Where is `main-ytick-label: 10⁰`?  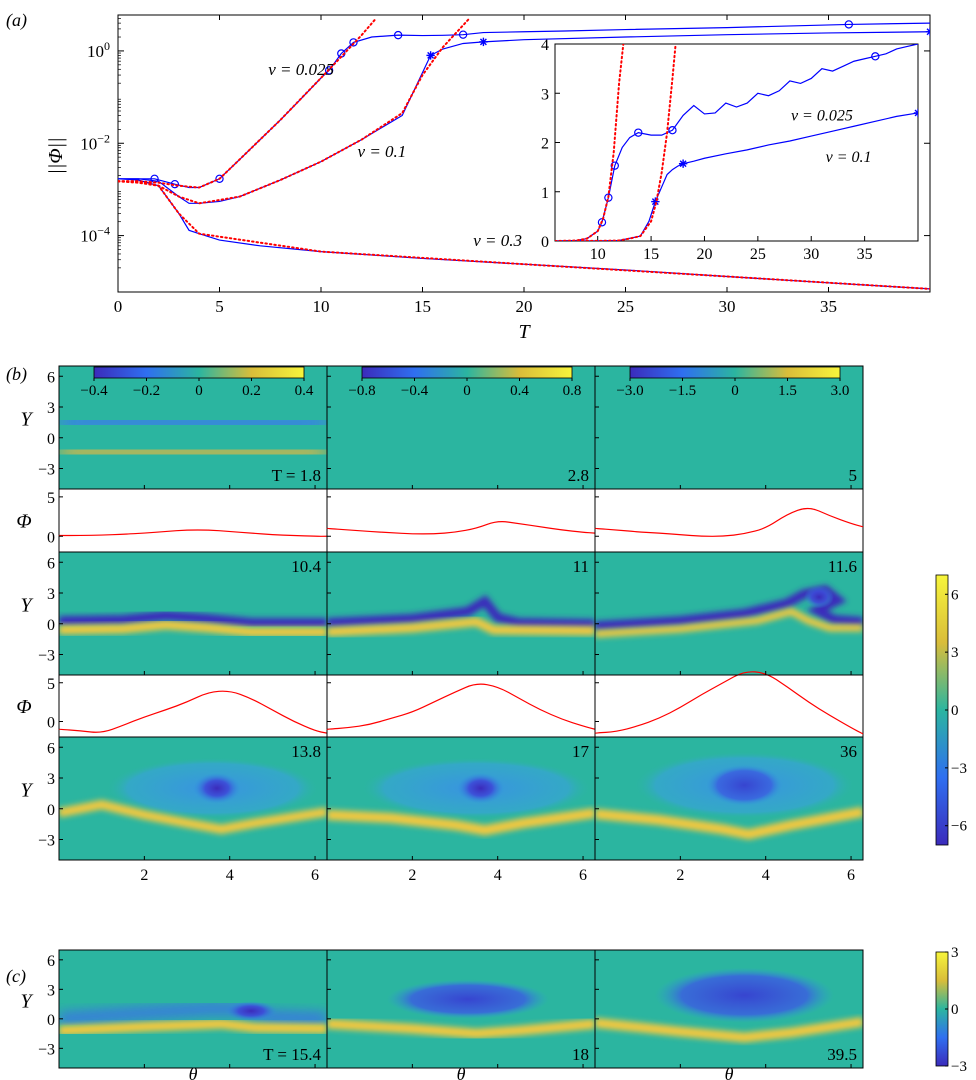 main-ytick-label: 10⁰ is located at coordinates (98, 50).